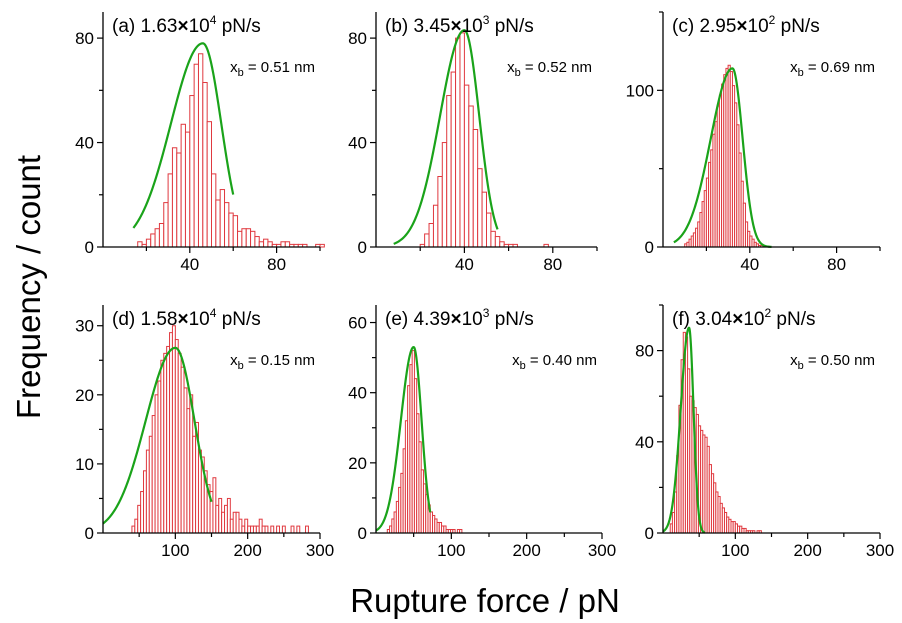 The height and width of the screenshot is (623, 902). I want to click on panel-title: (b) 3.45×103 pN/s, so click(459, 25).